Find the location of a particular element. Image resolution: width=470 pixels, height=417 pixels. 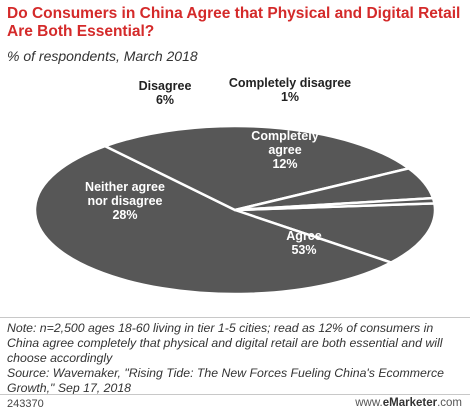

brand-logo: www.eMarketer.com is located at coordinates (408, 403).